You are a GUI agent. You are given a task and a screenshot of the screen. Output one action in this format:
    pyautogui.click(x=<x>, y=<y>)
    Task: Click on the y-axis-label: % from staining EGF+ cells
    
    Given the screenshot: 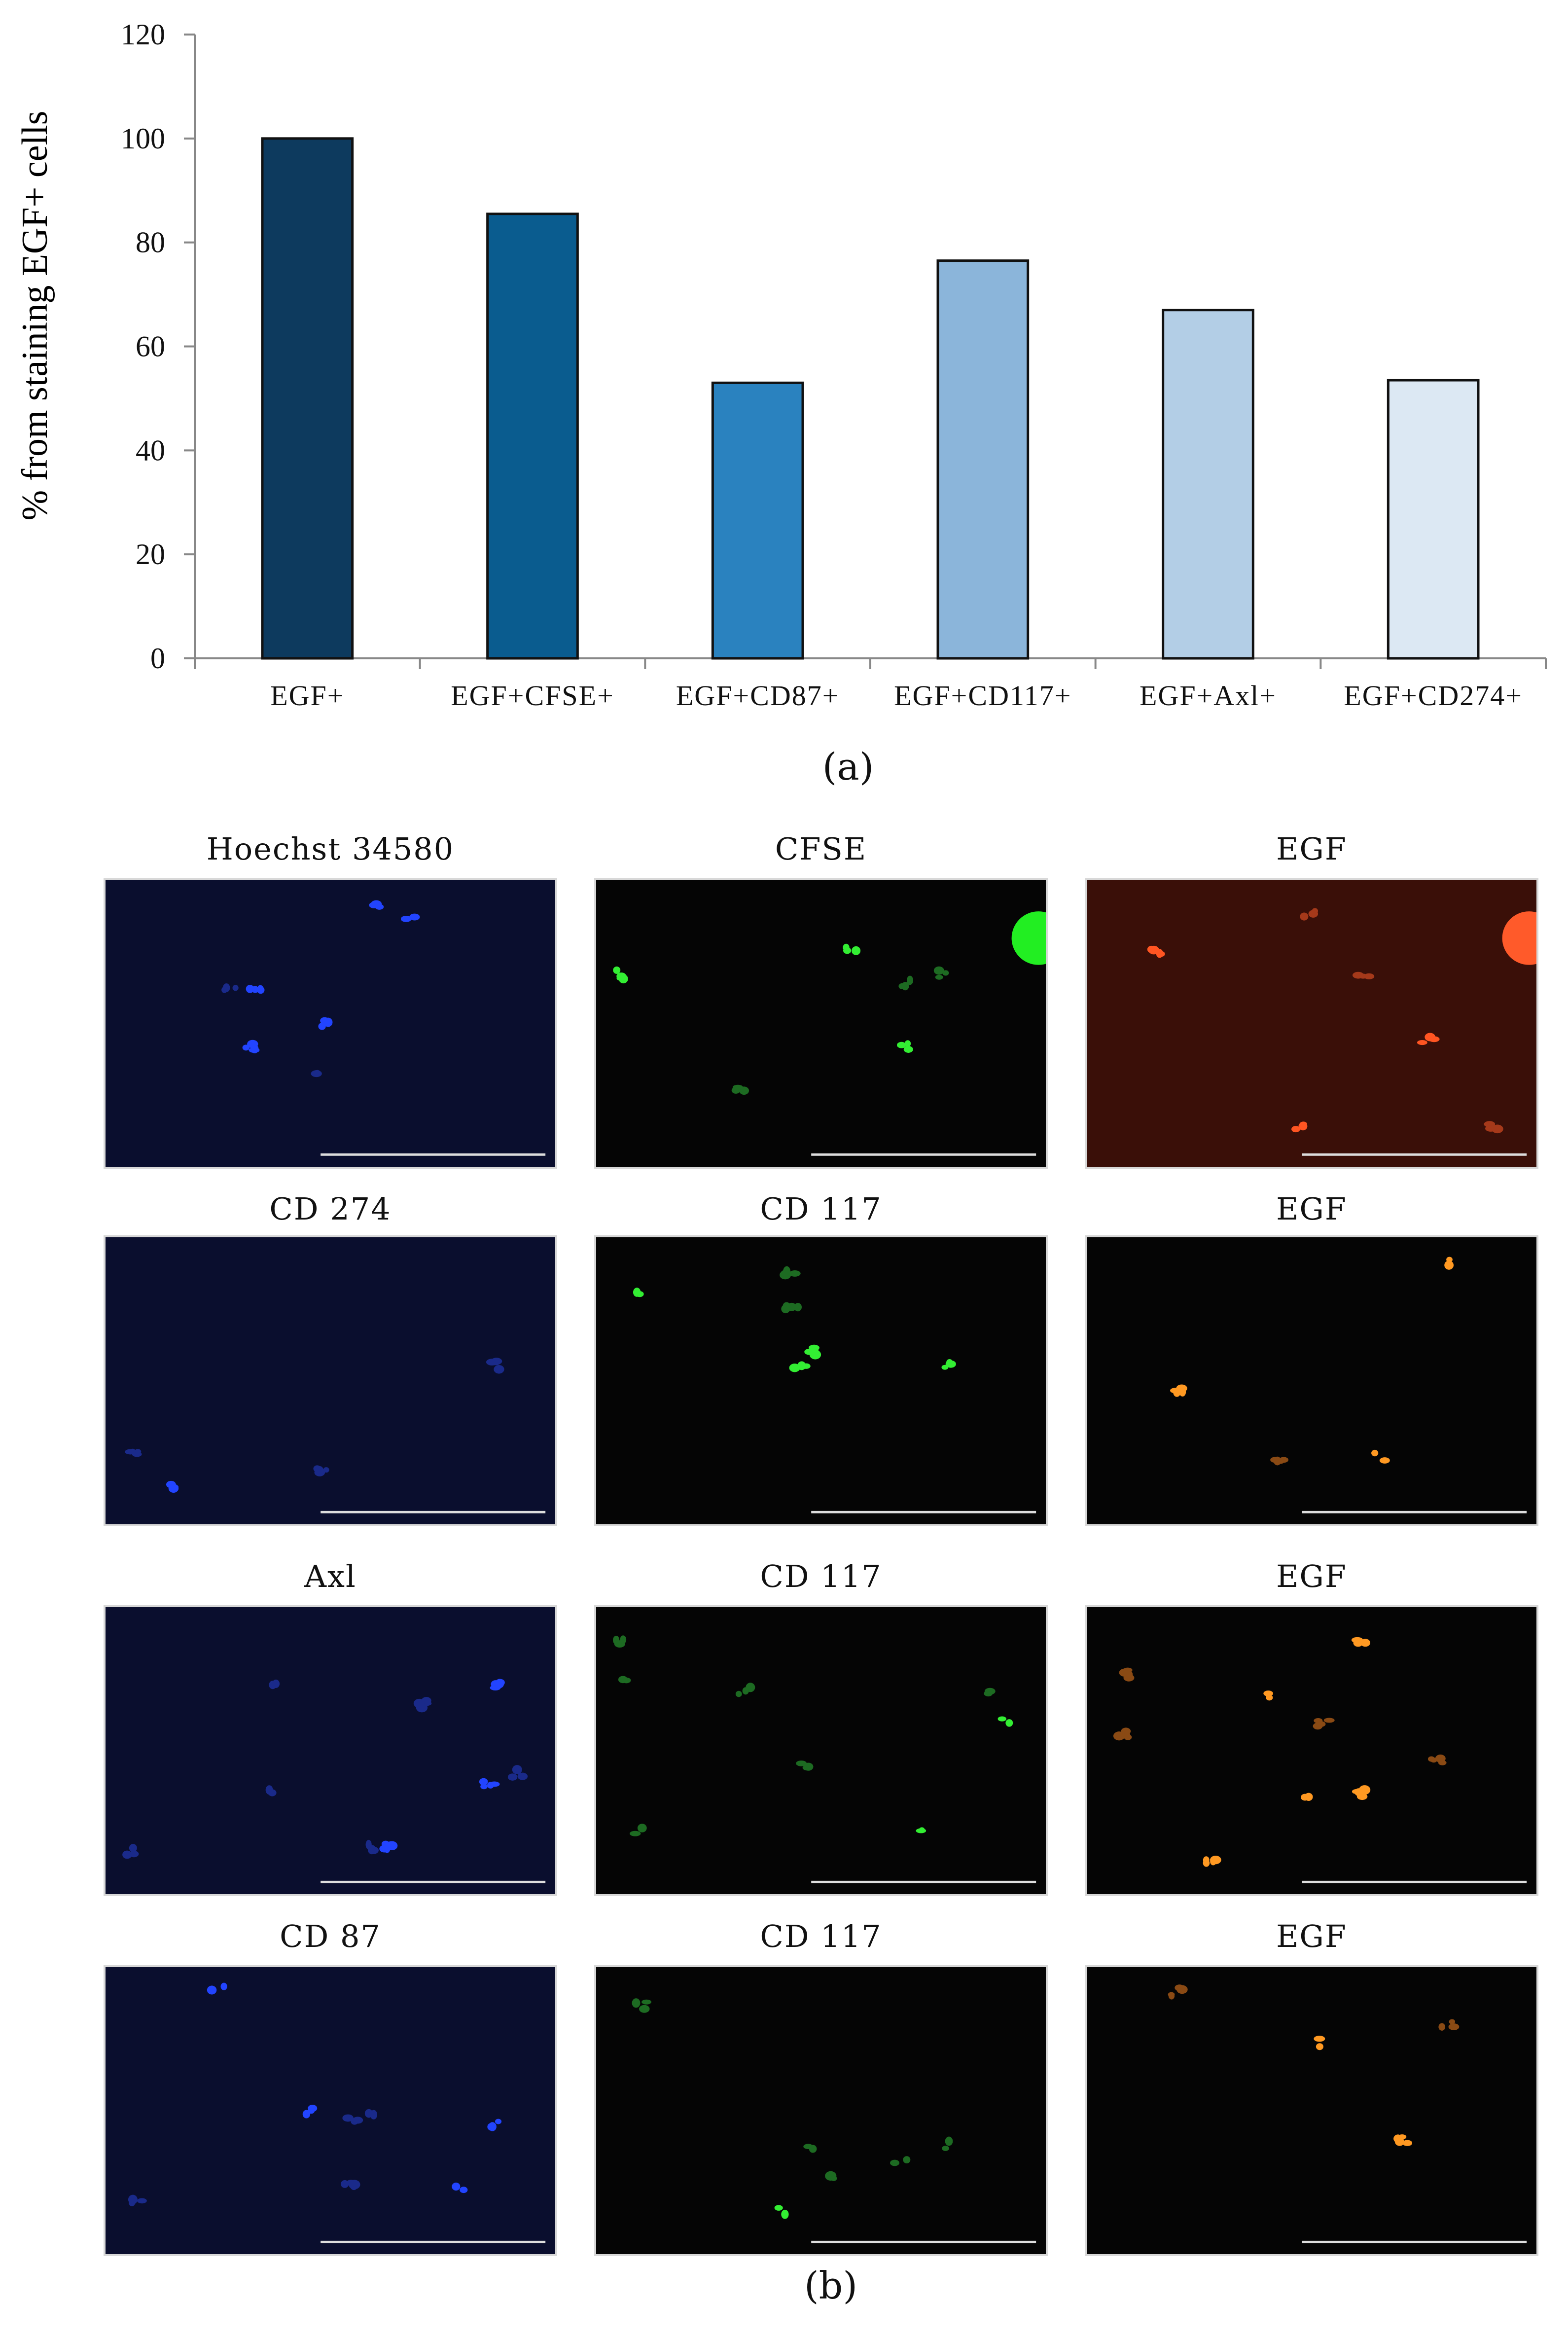 What is the action you would take?
    pyautogui.click(x=35, y=316)
    